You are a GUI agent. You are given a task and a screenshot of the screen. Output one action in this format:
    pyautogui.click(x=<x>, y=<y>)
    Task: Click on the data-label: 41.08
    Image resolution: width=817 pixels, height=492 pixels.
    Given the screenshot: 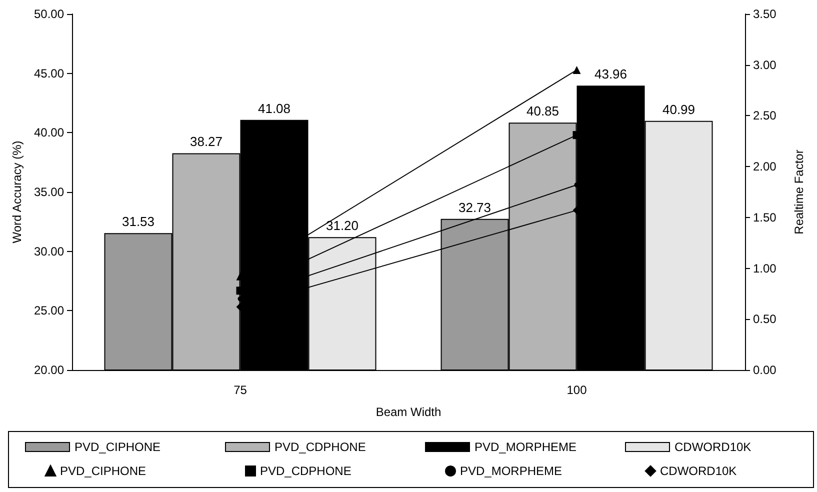 What is the action you would take?
    pyautogui.click(x=274, y=108)
    